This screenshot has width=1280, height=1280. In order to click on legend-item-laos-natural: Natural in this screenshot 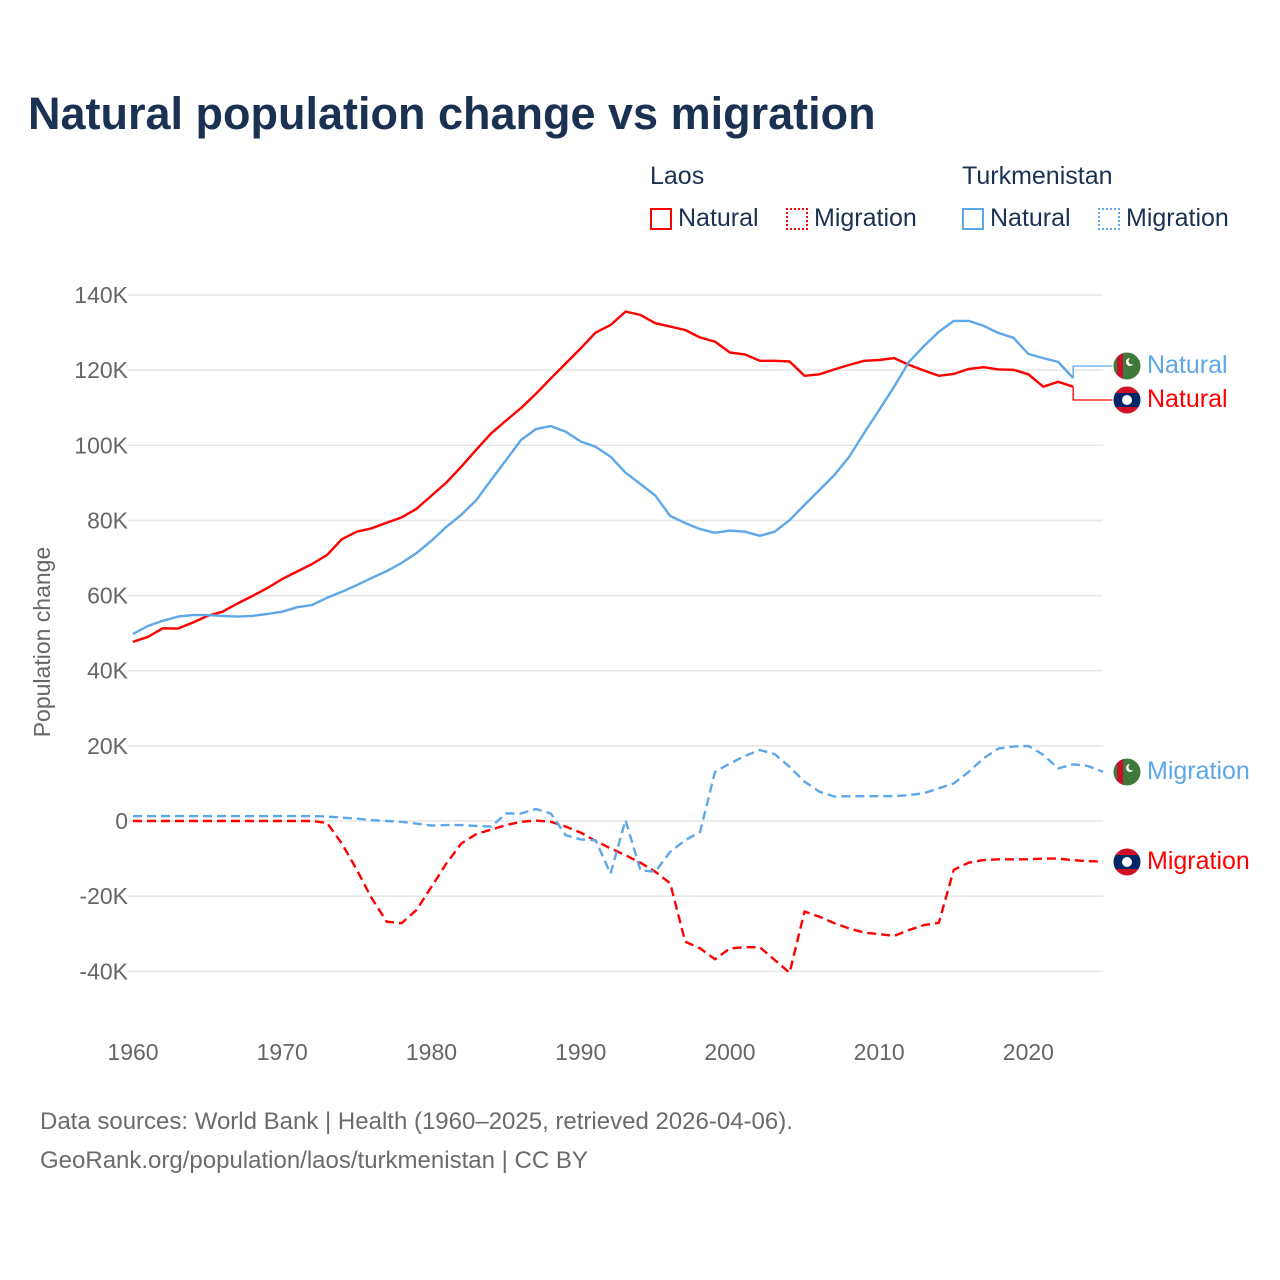, I will do `click(704, 218)`.